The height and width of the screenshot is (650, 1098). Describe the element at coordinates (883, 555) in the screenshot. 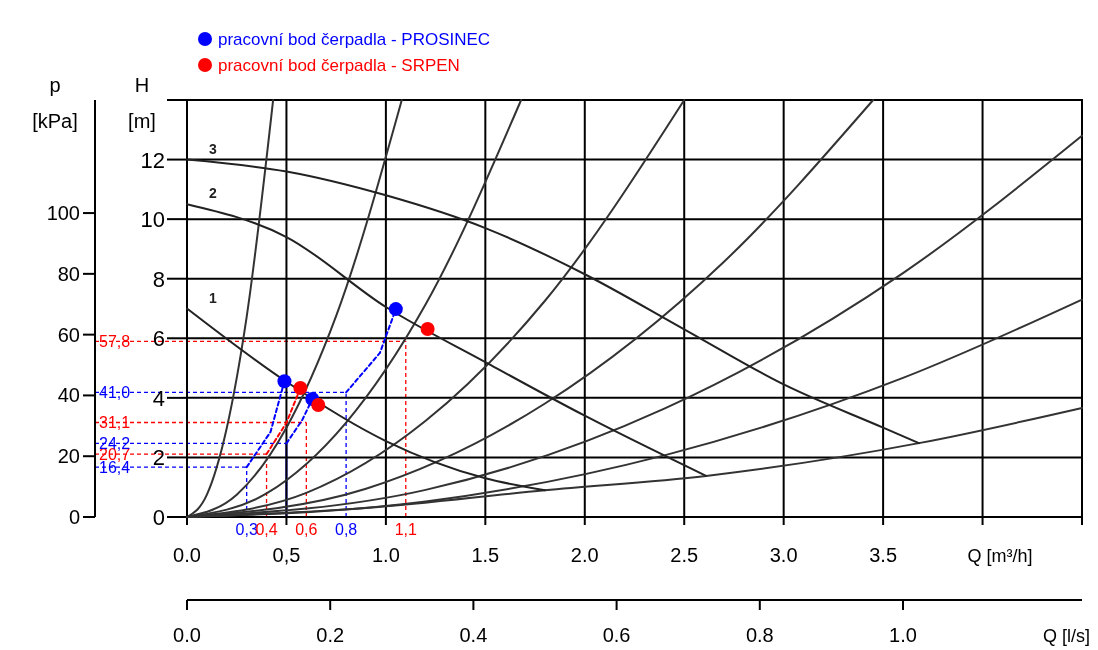

I see `x-tick-label: 3.5` at that location.